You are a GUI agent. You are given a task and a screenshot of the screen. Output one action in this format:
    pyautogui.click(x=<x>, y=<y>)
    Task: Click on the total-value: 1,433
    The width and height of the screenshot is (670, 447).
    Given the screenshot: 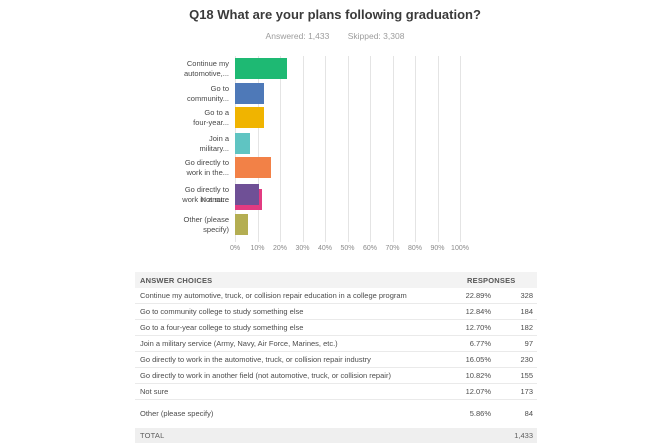 What is the action you would take?
    pyautogui.click(x=523, y=435)
    